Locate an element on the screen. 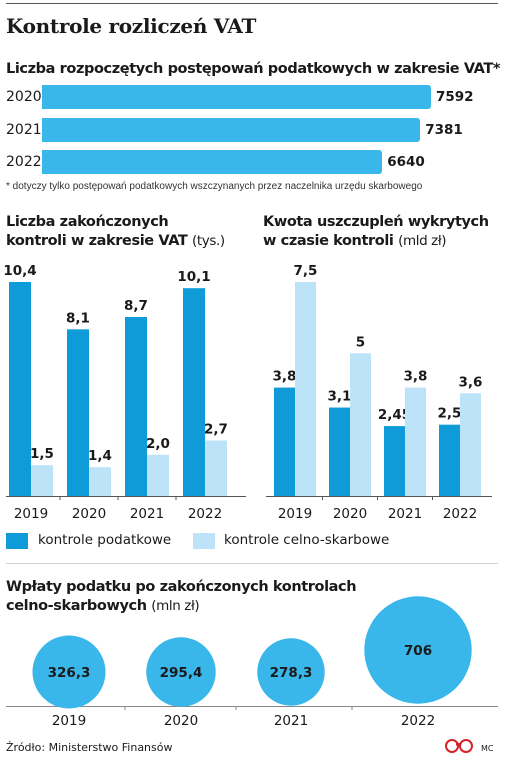 The image size is (505, 760). bubble-value-label: 706 is located at coordinates (418, 651).